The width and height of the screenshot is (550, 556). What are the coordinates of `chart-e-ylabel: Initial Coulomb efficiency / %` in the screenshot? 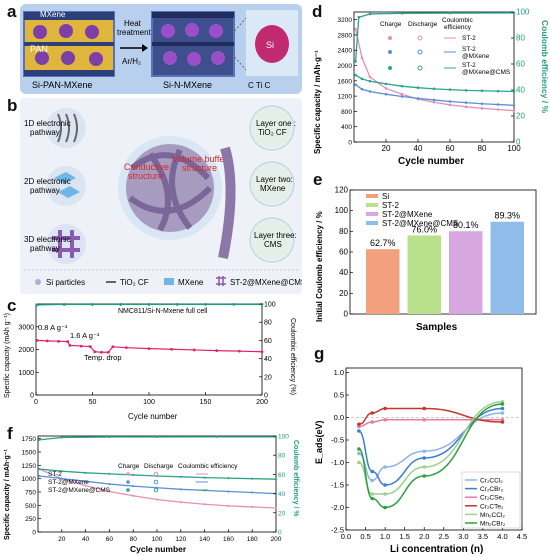 It's located at (319, 266).